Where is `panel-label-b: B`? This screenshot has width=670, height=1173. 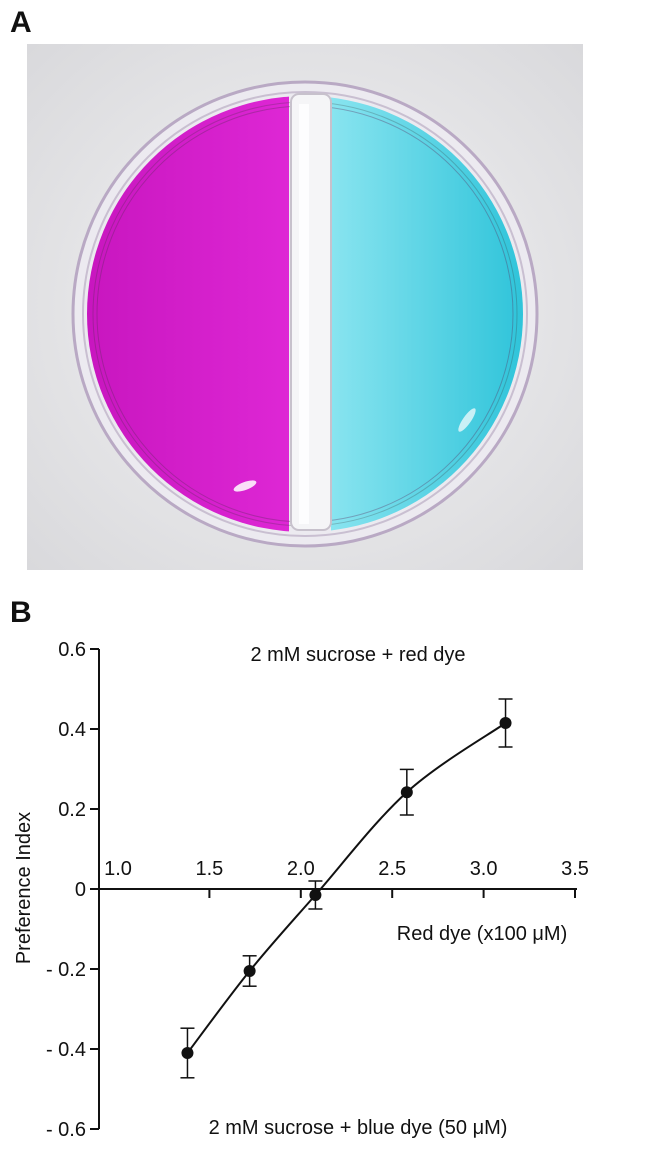
panel-label-b: B is located at coordinates (21, 612).